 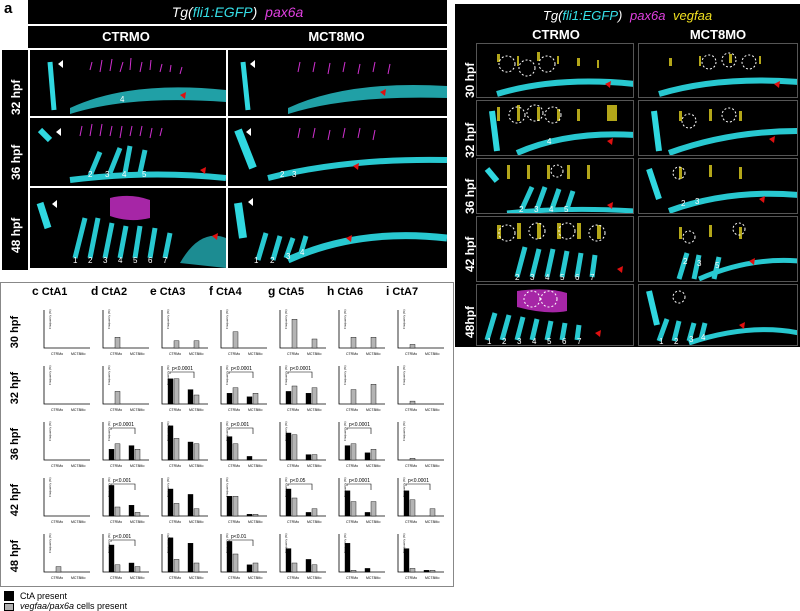 I want to click on bar-chart-i-2: CTRMo MCT8Mo Frequency (%), so click(x=420, y=444).